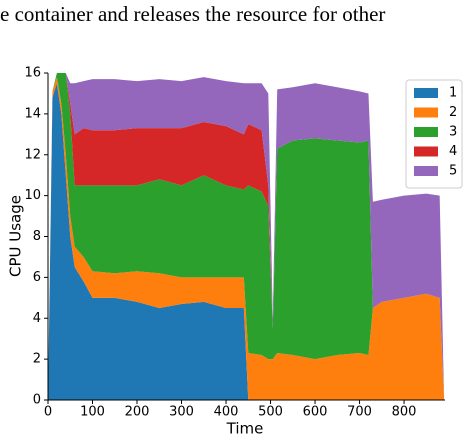 This screenshot has height=445, width=474. Describe the element at coordinates (137, 412) in the screenshot. I see `x-tick-label: 200` at that location.